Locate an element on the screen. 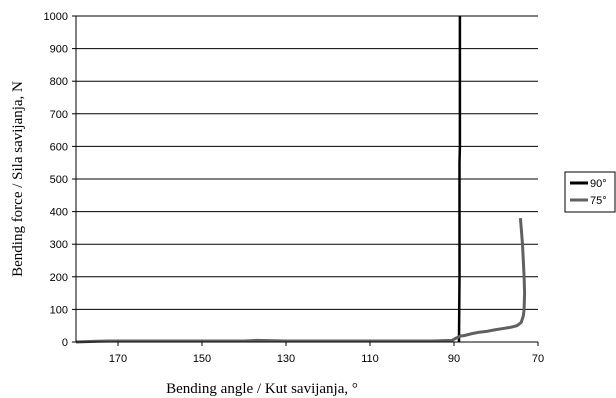  x-axis-title: Bending angle / Kut savijanja, ° is located at coordinates (262, 389).